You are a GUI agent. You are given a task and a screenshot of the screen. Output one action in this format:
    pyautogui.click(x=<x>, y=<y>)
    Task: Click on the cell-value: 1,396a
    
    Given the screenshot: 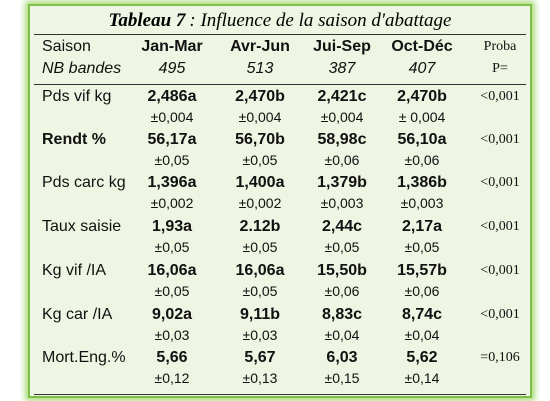 What is the action you would take?
    pyautogui.click(x=172, y=182)
    